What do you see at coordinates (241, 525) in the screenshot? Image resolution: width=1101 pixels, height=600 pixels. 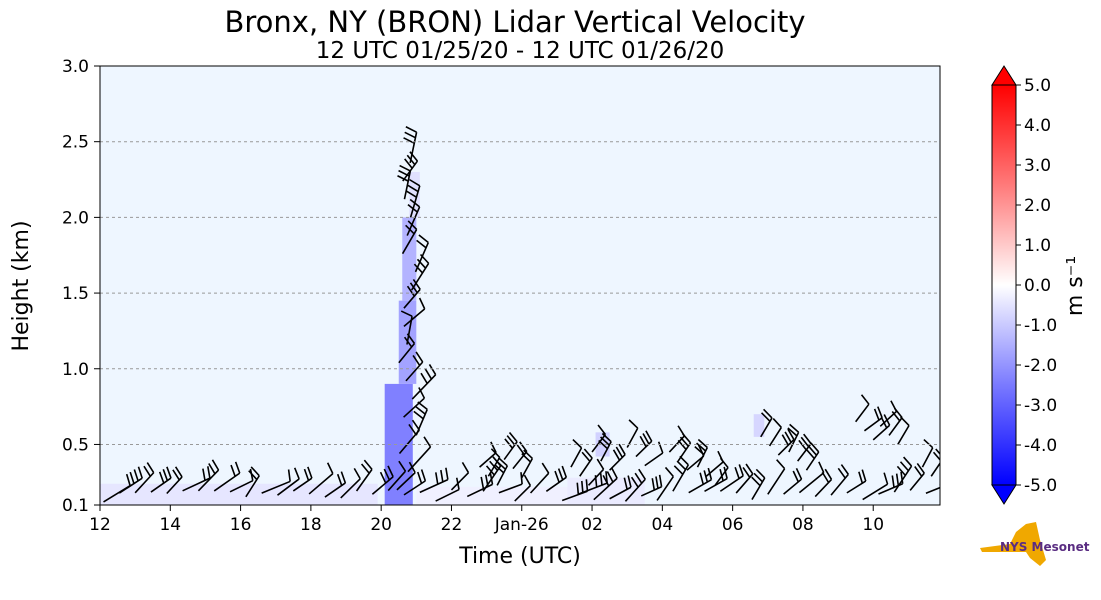 I see `x-tick-label: 16` at bounding box center [241, 525].